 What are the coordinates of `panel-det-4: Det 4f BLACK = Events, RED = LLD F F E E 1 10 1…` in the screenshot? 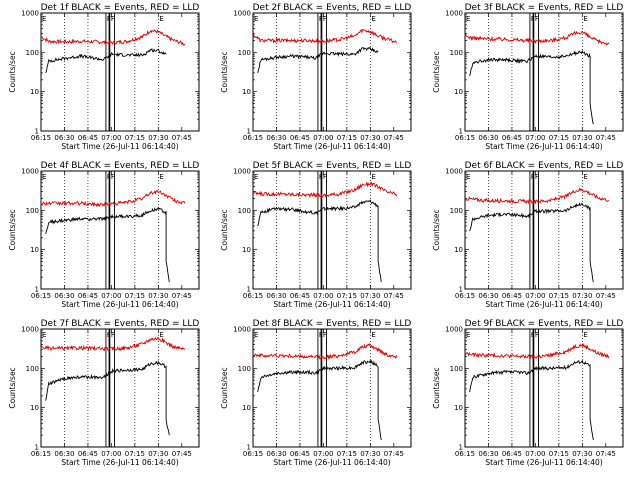 It's located at (104, 235).